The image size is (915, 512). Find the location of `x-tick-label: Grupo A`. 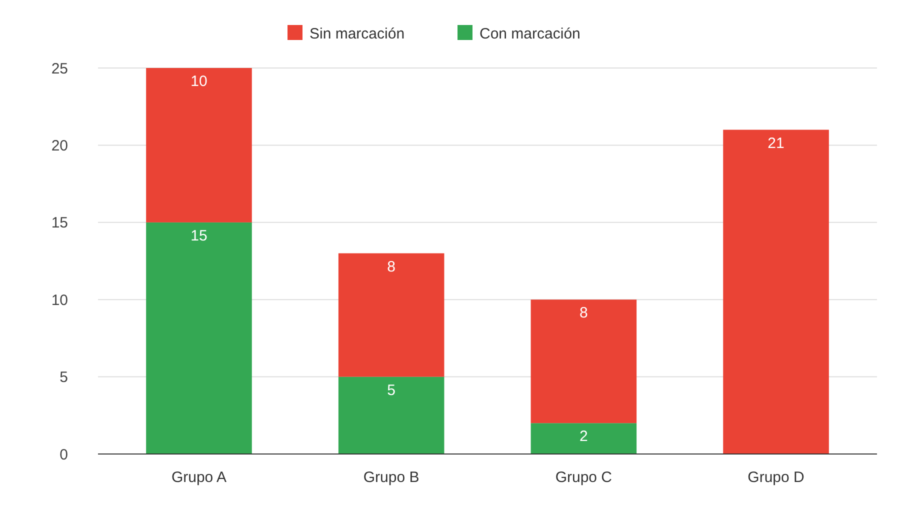

x-tick-label: Grupo A is located at coordinates (199, 477).